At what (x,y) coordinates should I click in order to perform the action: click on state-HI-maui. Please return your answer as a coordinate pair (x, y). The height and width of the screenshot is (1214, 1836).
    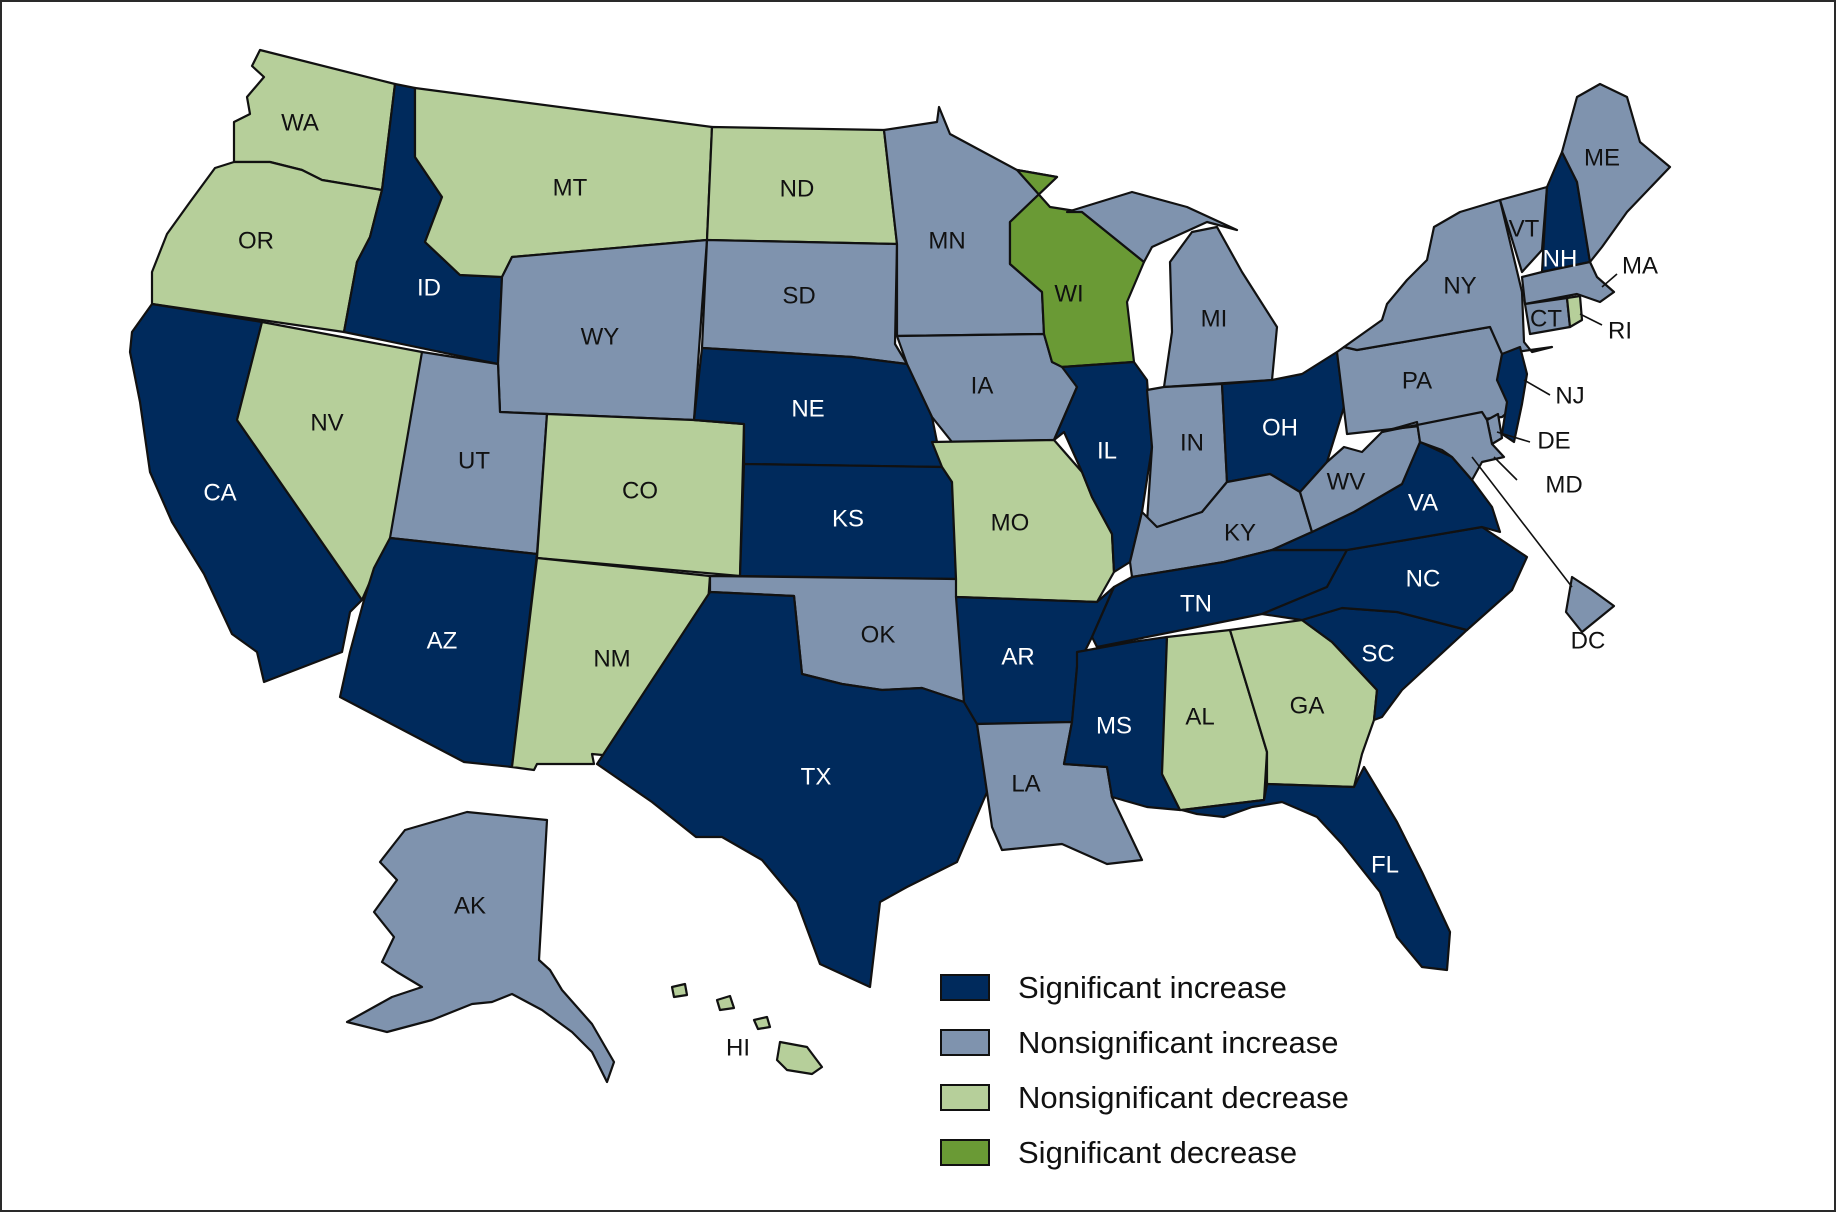
    Looking at the image, I should click on (762, 1023).